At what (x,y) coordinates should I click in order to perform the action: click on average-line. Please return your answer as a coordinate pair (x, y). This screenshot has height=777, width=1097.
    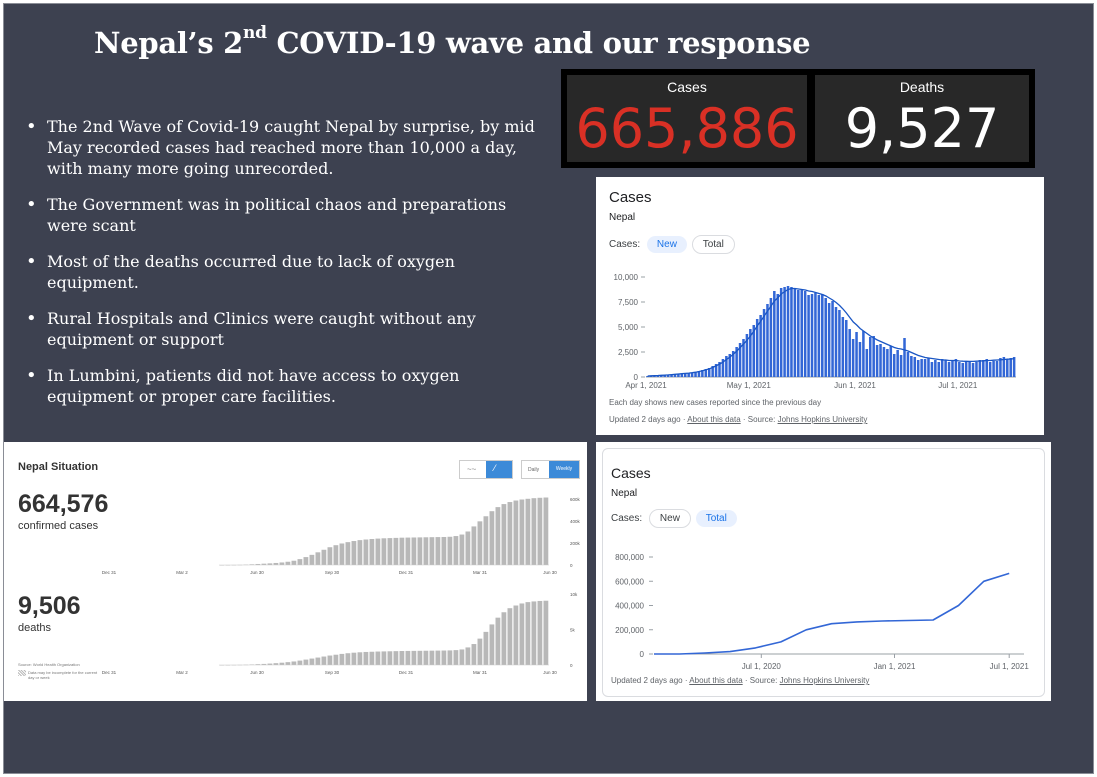
    Looking at the image, I should click on (831, 332).